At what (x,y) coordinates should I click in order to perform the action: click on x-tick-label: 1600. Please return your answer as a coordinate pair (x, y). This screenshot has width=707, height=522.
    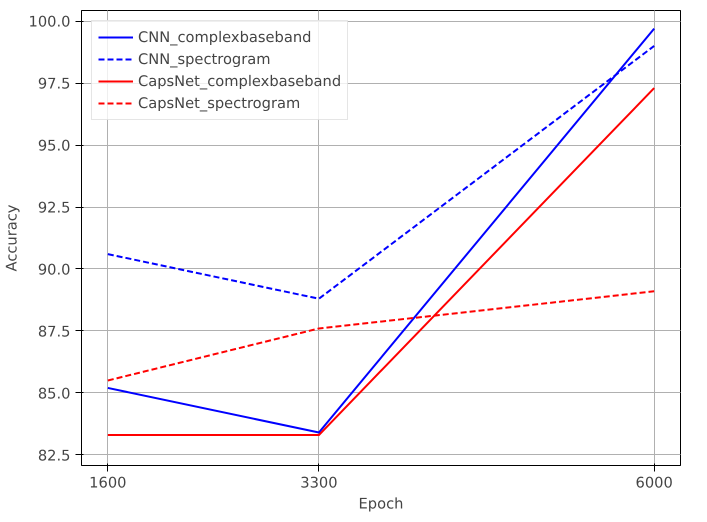
    Looking at the image, I should click on (107, 483).